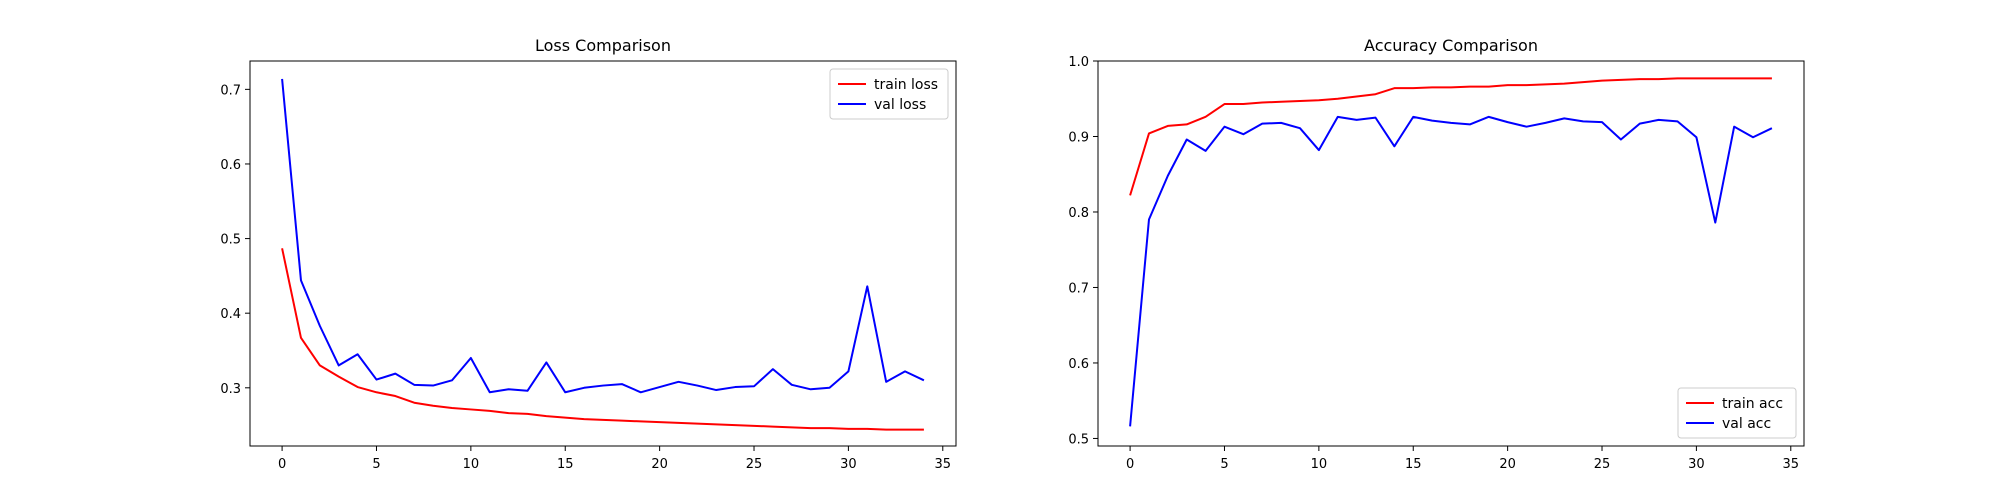  Describe the element at coordinates (906, 85) in the screenshot. I see `legend-label: train loss` at that location.